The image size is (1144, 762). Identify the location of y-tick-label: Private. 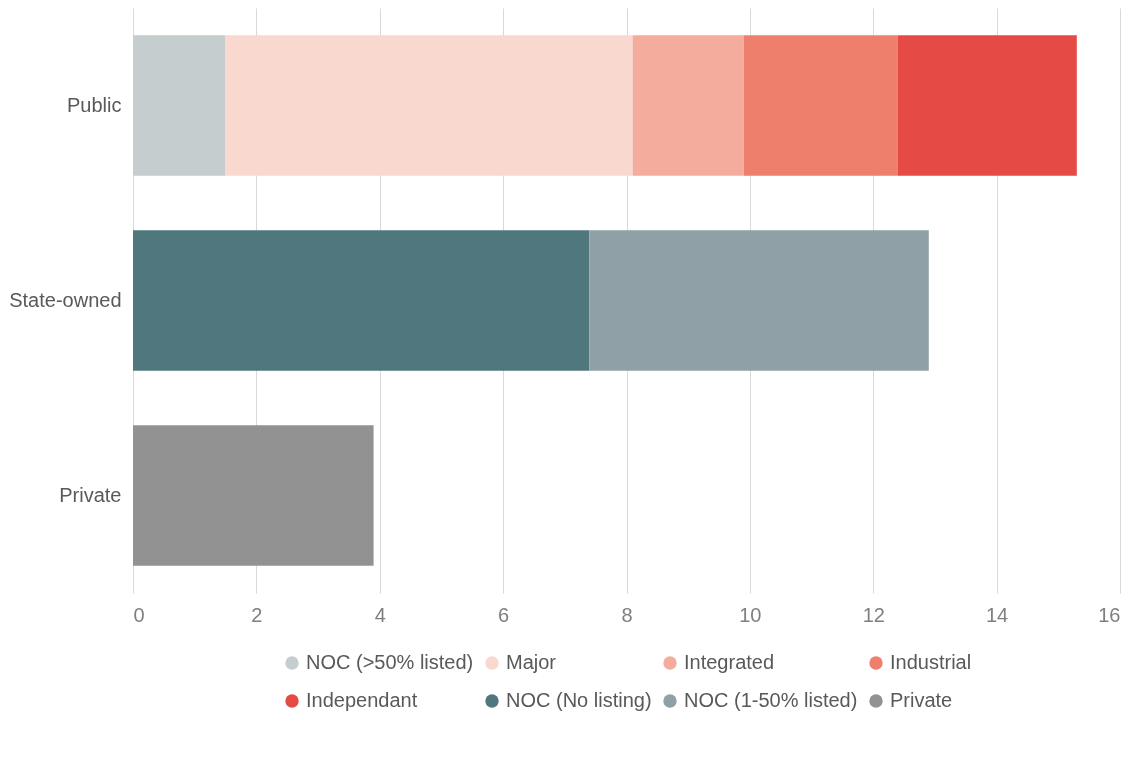
(90, 494).